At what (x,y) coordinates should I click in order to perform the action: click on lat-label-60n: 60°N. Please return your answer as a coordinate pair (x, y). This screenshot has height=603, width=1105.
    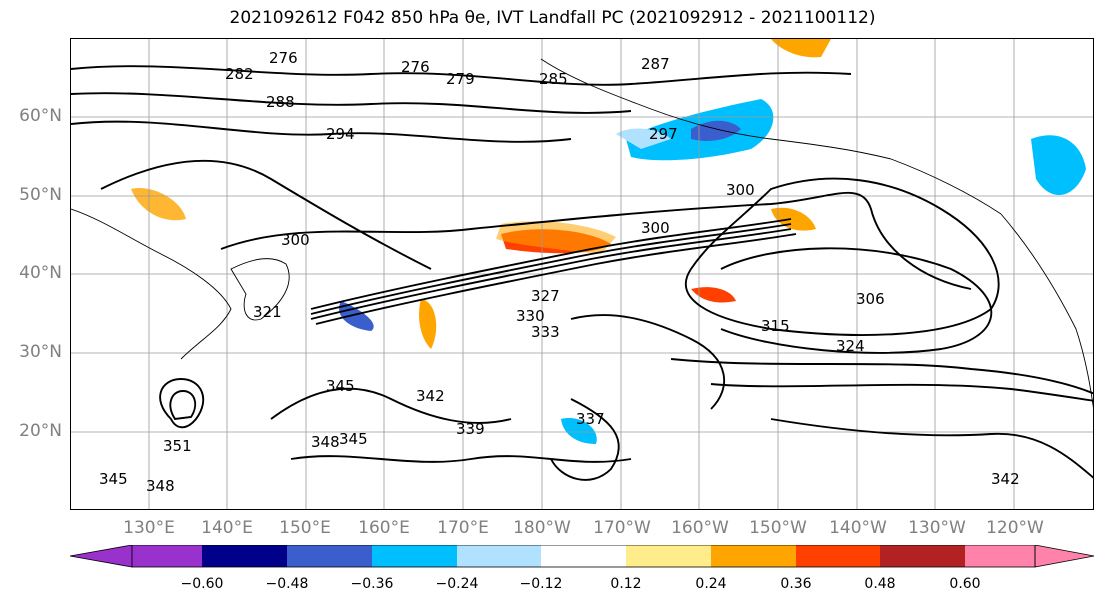
    Looking at the image, I should click on (40, 116).